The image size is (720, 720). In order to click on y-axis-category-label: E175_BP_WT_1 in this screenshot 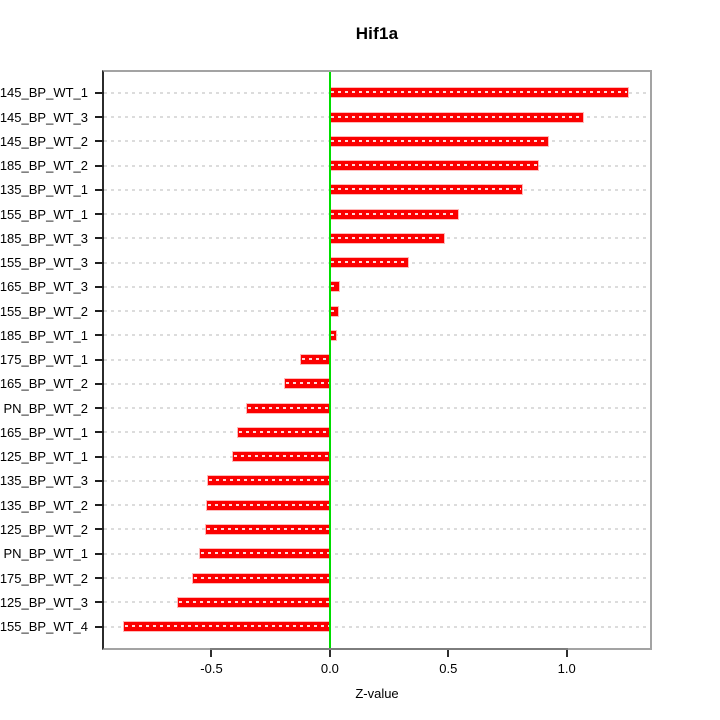, I will do `click(44, 360)`.